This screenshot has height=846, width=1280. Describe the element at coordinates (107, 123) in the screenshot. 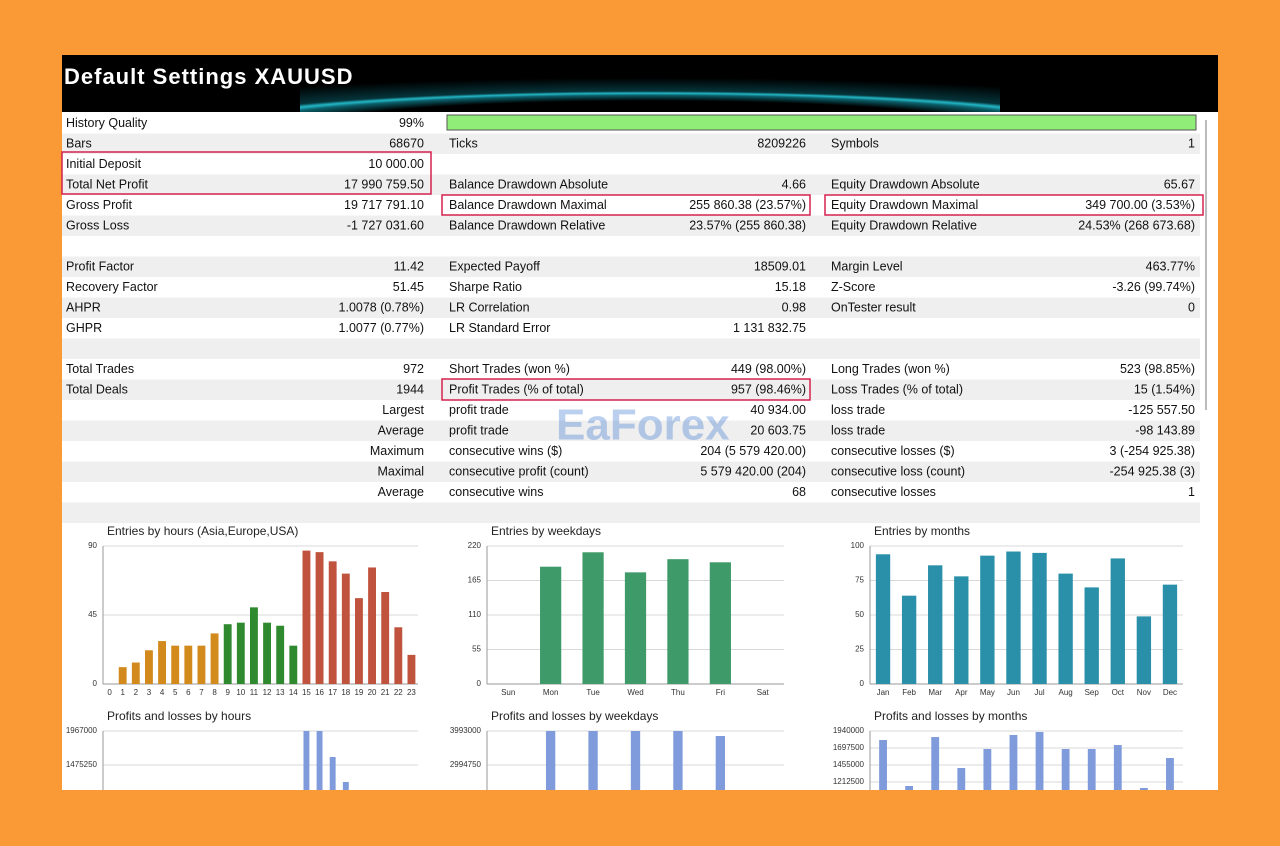

I see `cell-label: History Quality` at that location.